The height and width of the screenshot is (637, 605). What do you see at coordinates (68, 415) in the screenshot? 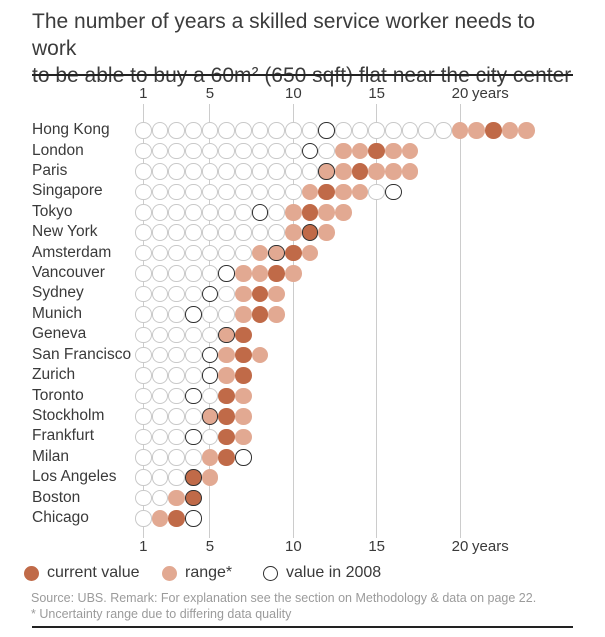
I see `row-label-stockholm: Stockholm` at bounding box center [68, 415].